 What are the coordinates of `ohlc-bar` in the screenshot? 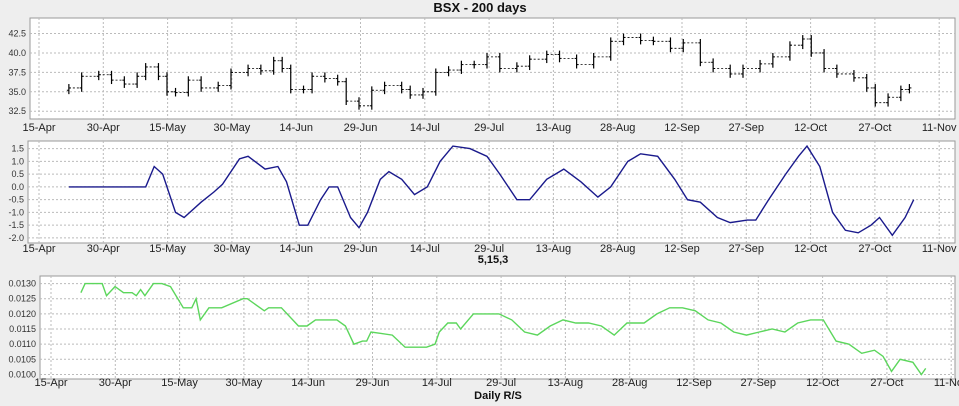 It's located at (909, 89).